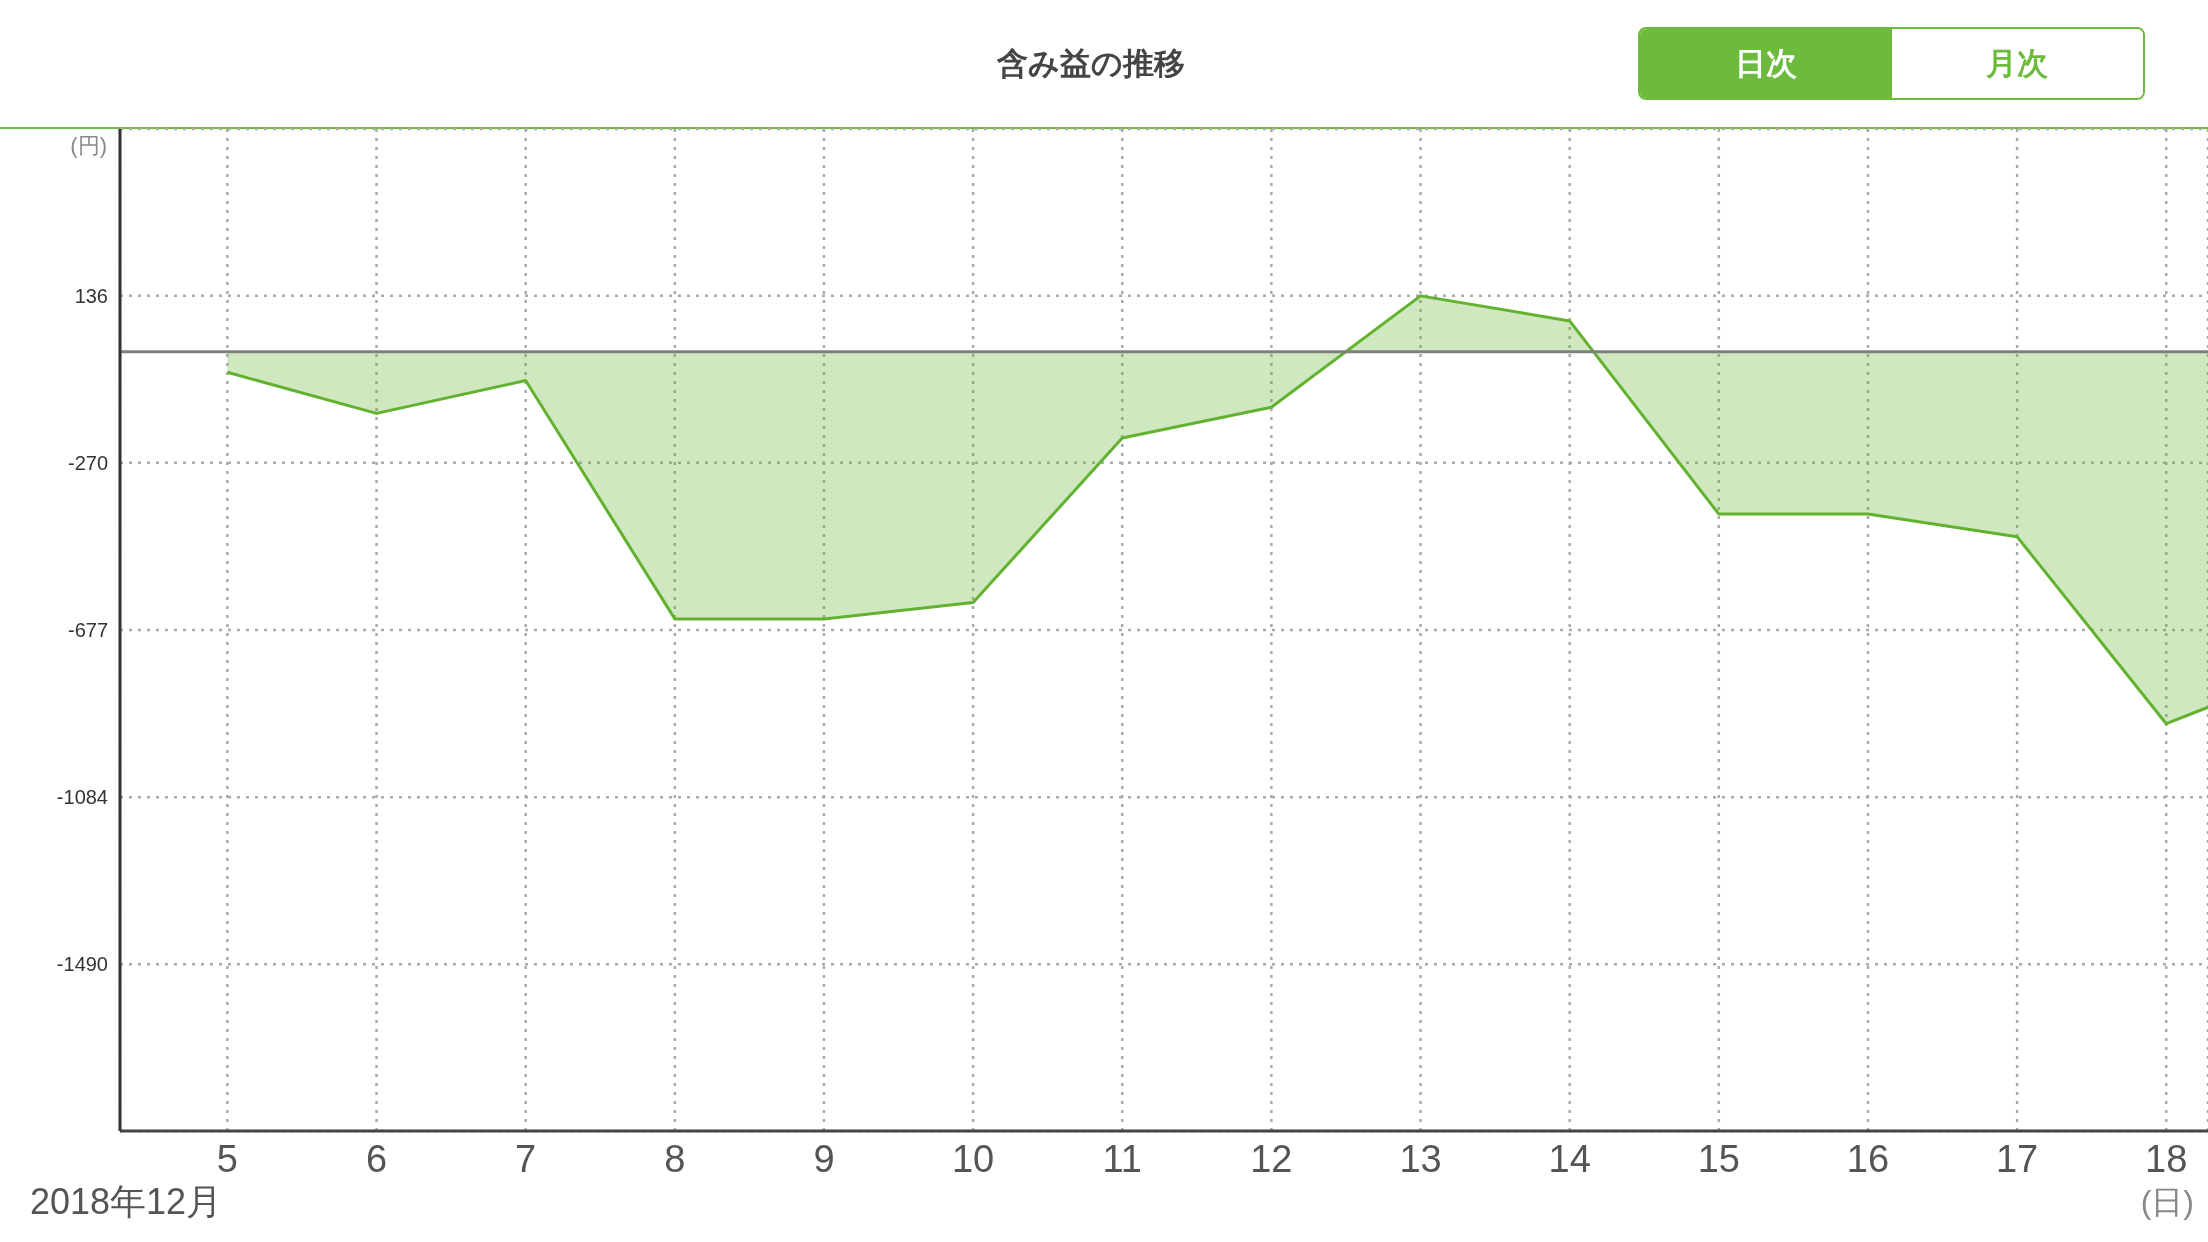  What do you see at coordinates (1569, 1158) in the screenshot?
I see `x-tick-label: 14` at bounding box center [1569, 1158].